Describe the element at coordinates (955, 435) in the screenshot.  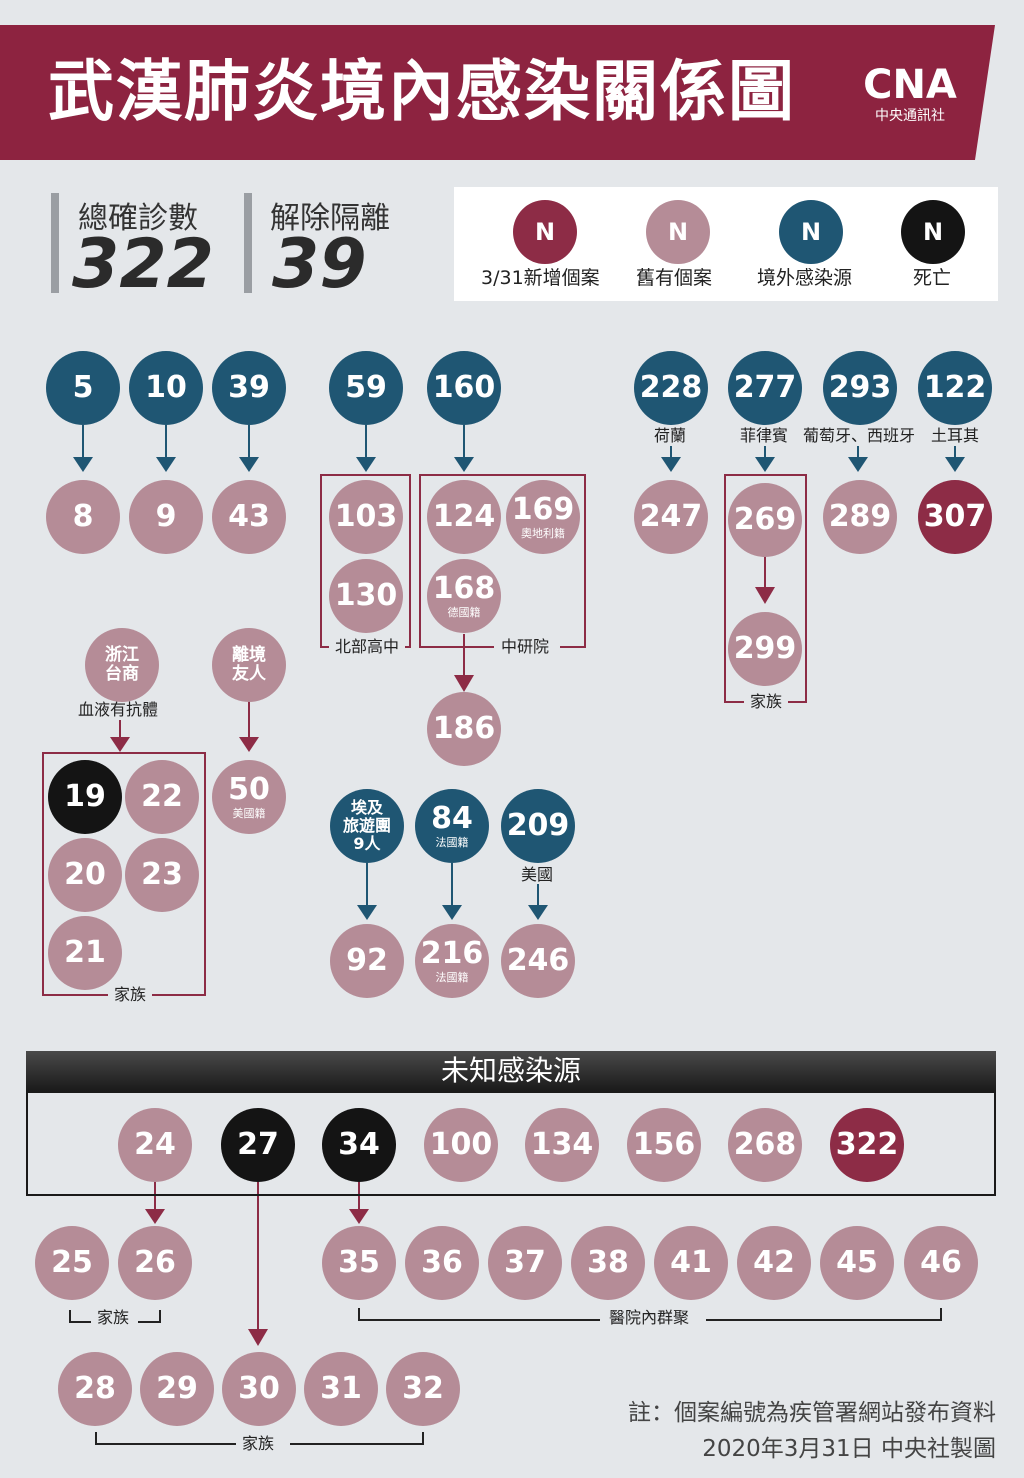
I see `caption-turkey: 土耳其` at that location.